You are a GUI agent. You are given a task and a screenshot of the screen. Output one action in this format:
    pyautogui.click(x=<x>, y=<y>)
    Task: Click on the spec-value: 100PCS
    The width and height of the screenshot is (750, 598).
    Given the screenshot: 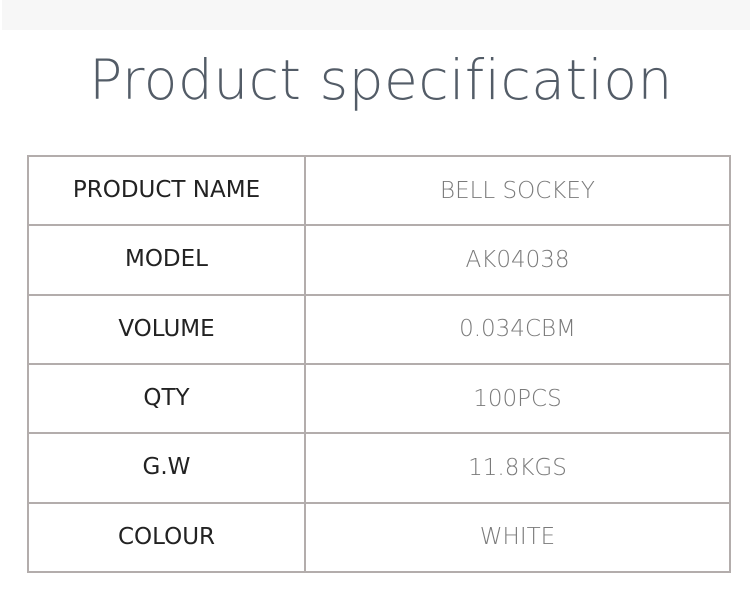 What is the action you would take?
    pyautogui.click(x=517, y=398)
    